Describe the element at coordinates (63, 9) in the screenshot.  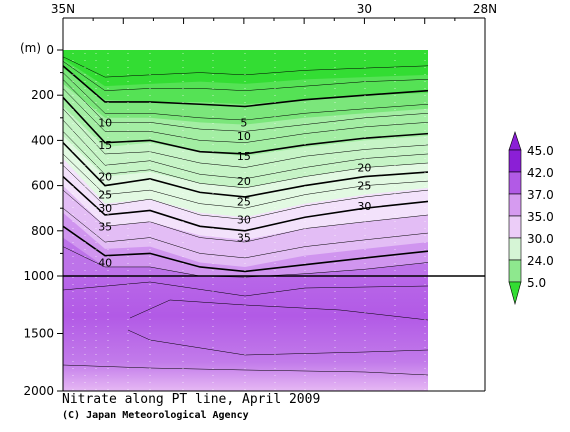
I see `x-tick-label: 35N` at that location.